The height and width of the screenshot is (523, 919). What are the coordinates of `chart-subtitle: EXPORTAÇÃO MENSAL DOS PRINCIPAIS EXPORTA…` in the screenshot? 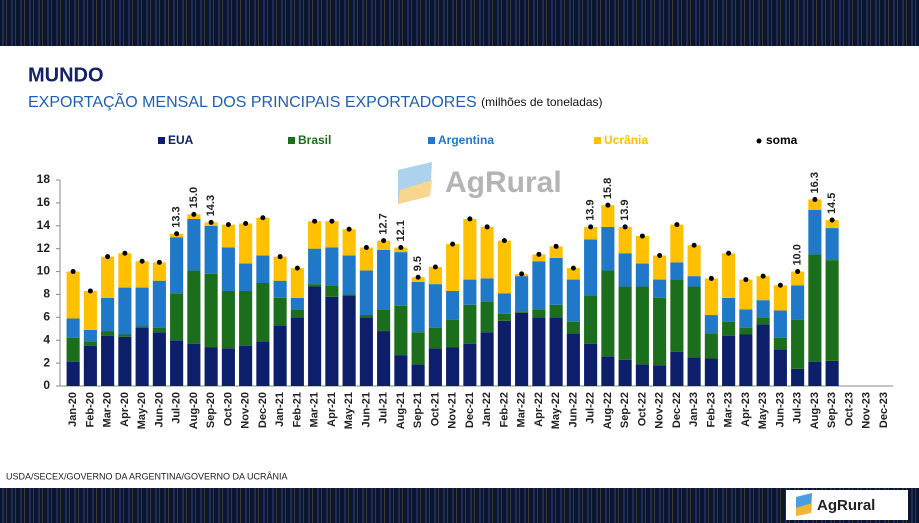 It's located at (315, 101).